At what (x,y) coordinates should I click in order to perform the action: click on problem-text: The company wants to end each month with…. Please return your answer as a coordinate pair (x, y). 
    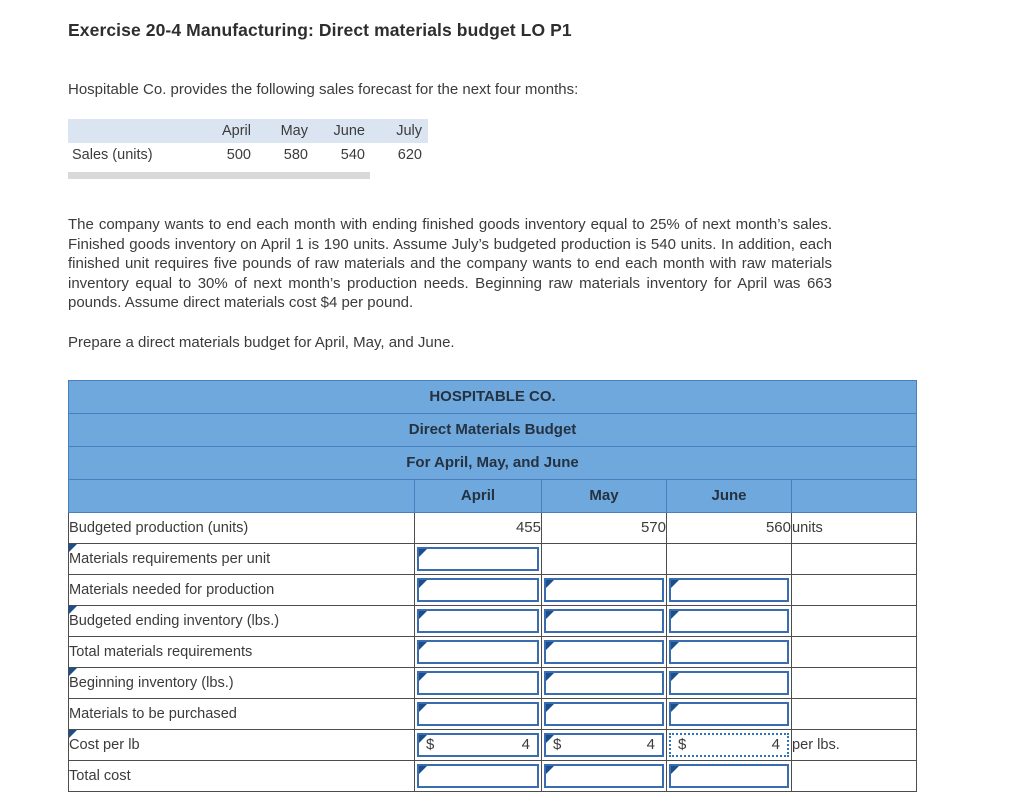
    Looking at the image, I should click on (450, 264).